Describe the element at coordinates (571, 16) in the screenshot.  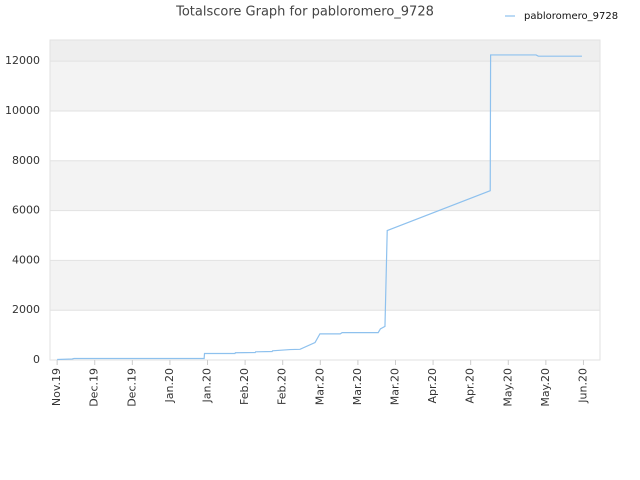
I see `legend-label: pabloromero_9728` at that location.